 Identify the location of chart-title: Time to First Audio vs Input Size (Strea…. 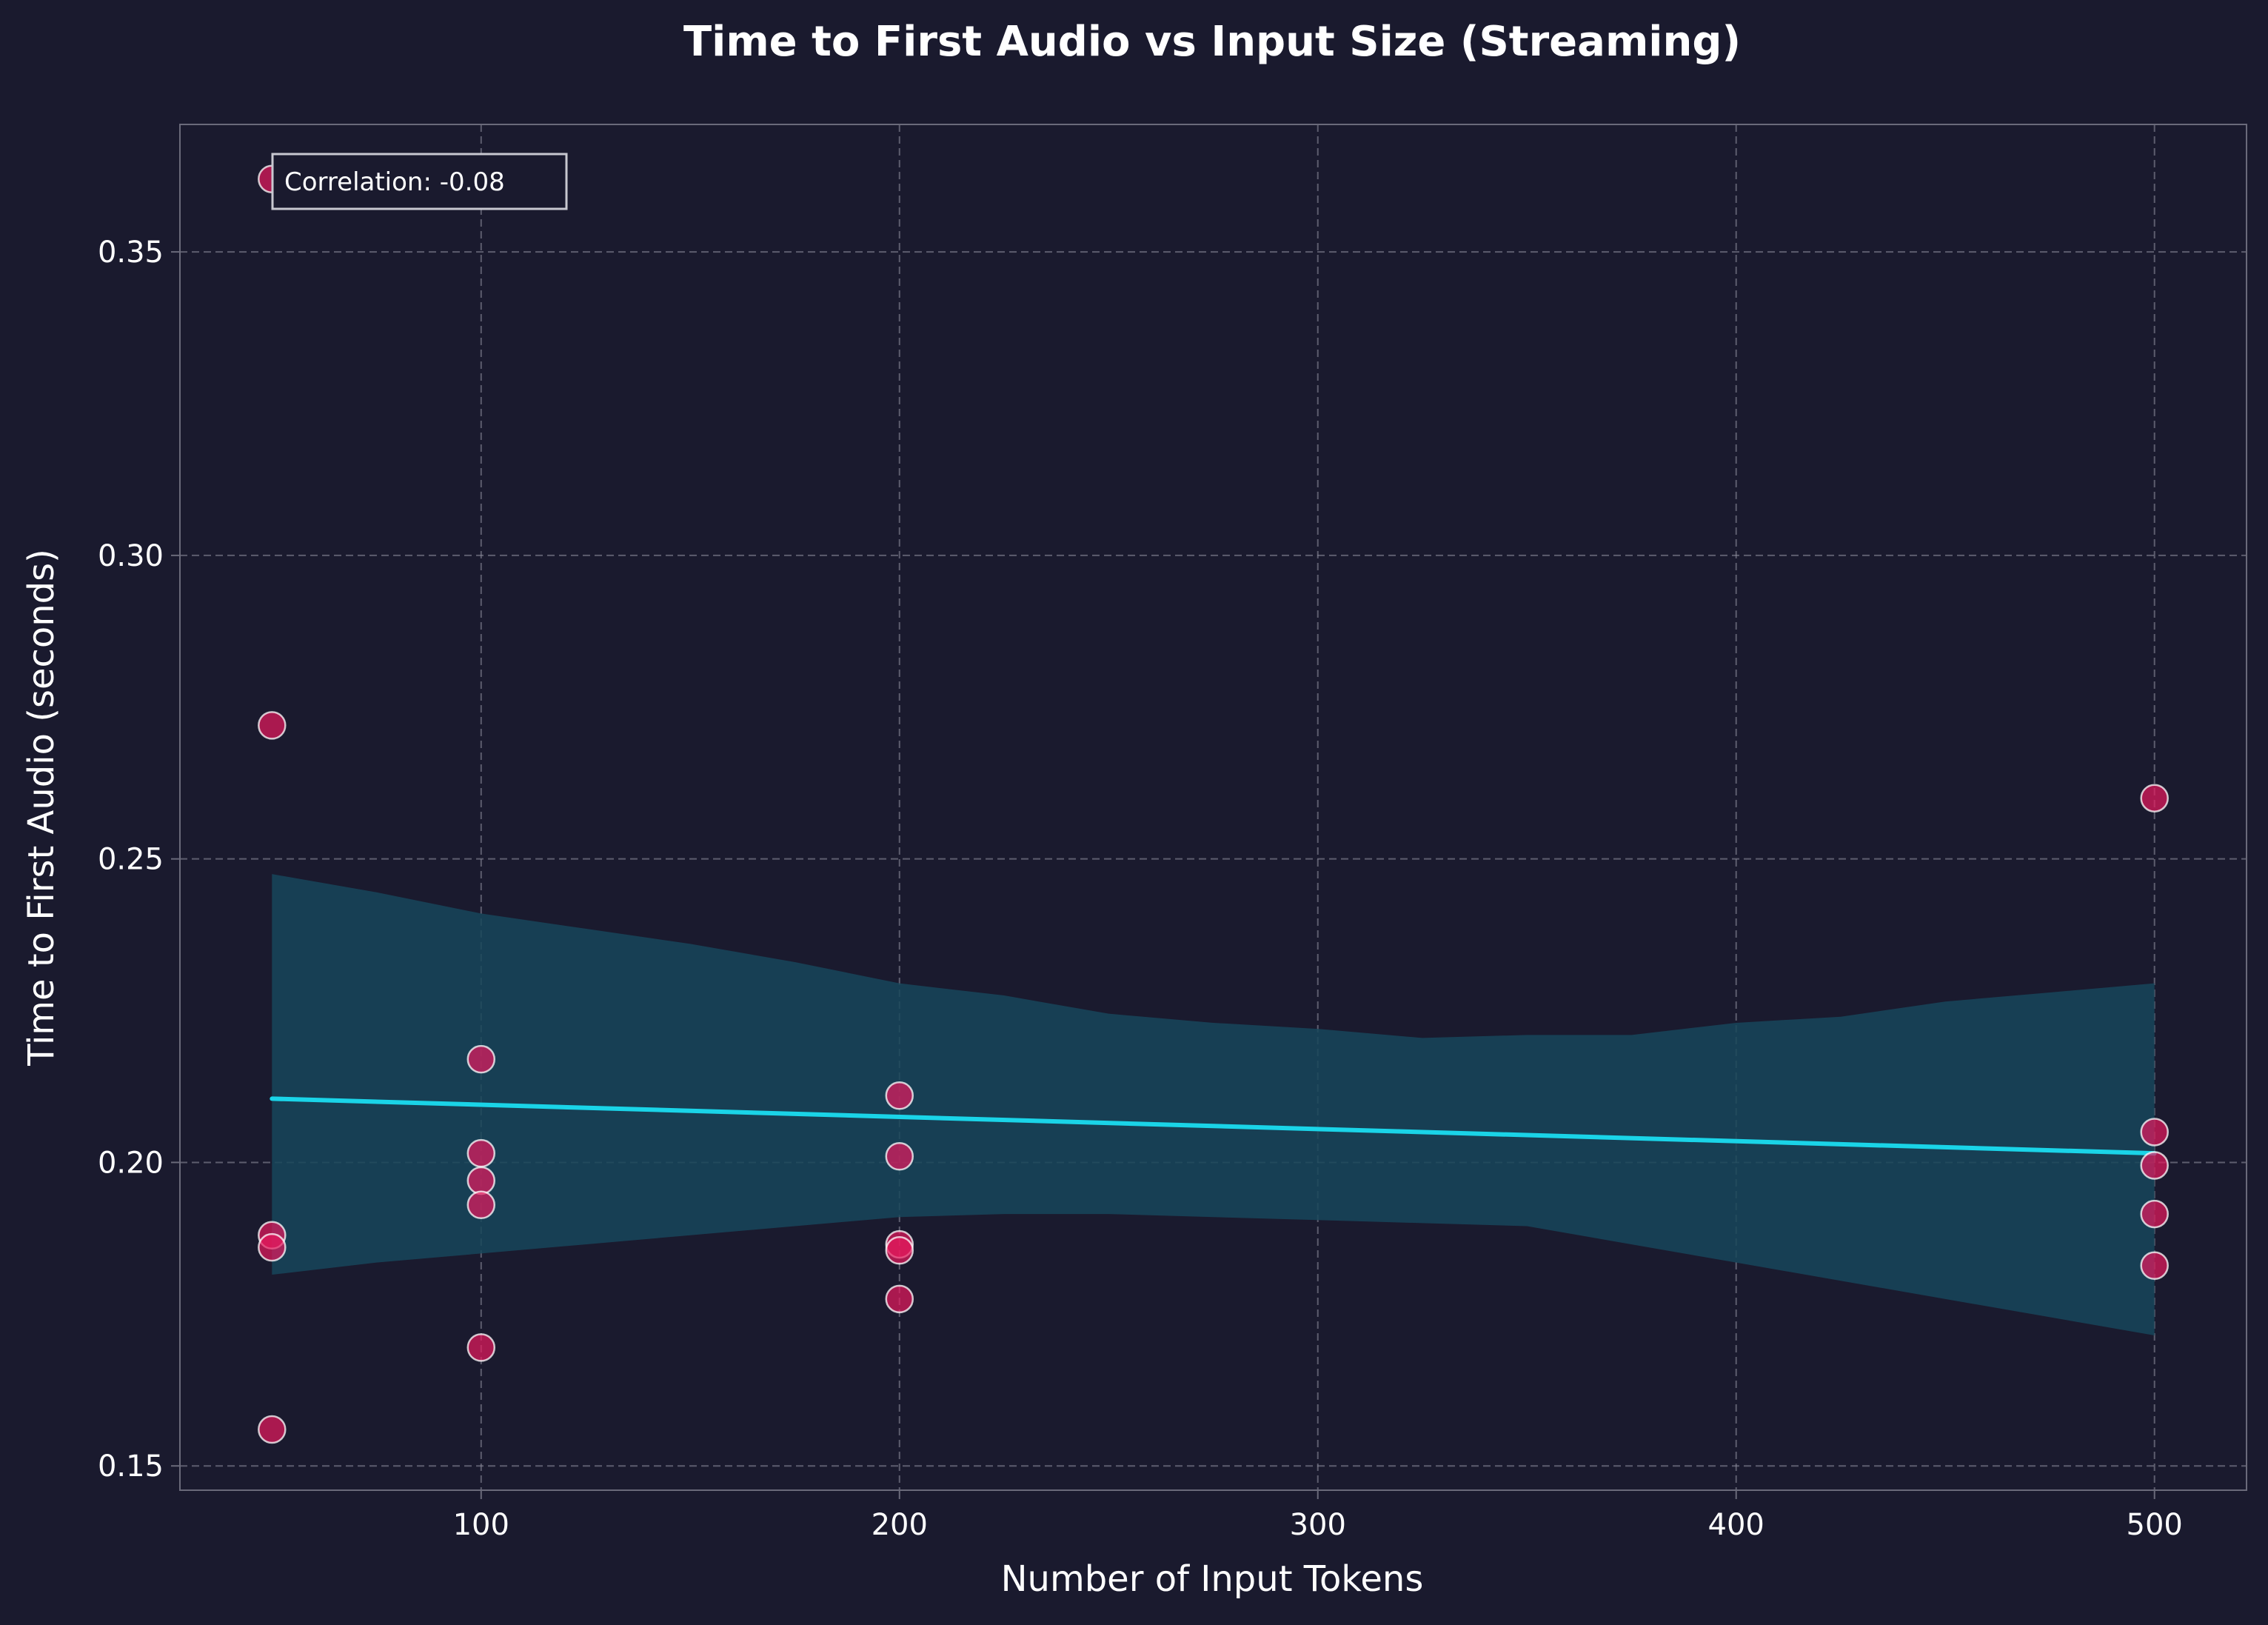
(1212, 42).